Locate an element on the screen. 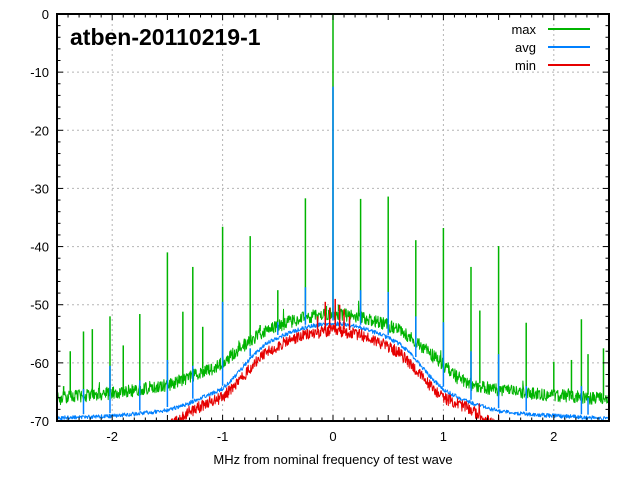  y-tick-label: 0 is located at coordinates (45, 14).